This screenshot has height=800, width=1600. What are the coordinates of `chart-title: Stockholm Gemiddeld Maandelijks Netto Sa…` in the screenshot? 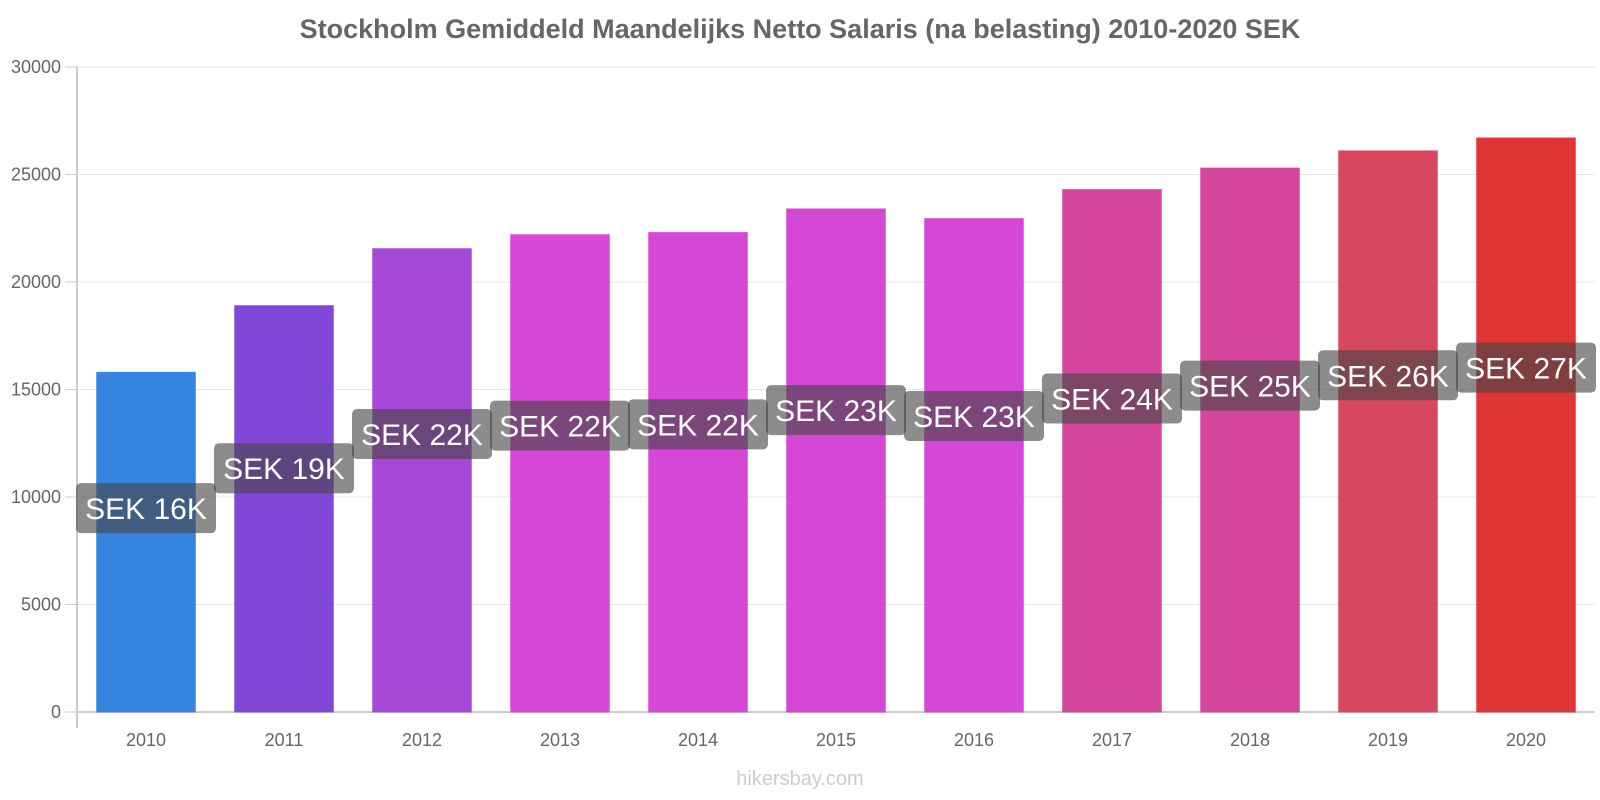 It's located at (800, 29).